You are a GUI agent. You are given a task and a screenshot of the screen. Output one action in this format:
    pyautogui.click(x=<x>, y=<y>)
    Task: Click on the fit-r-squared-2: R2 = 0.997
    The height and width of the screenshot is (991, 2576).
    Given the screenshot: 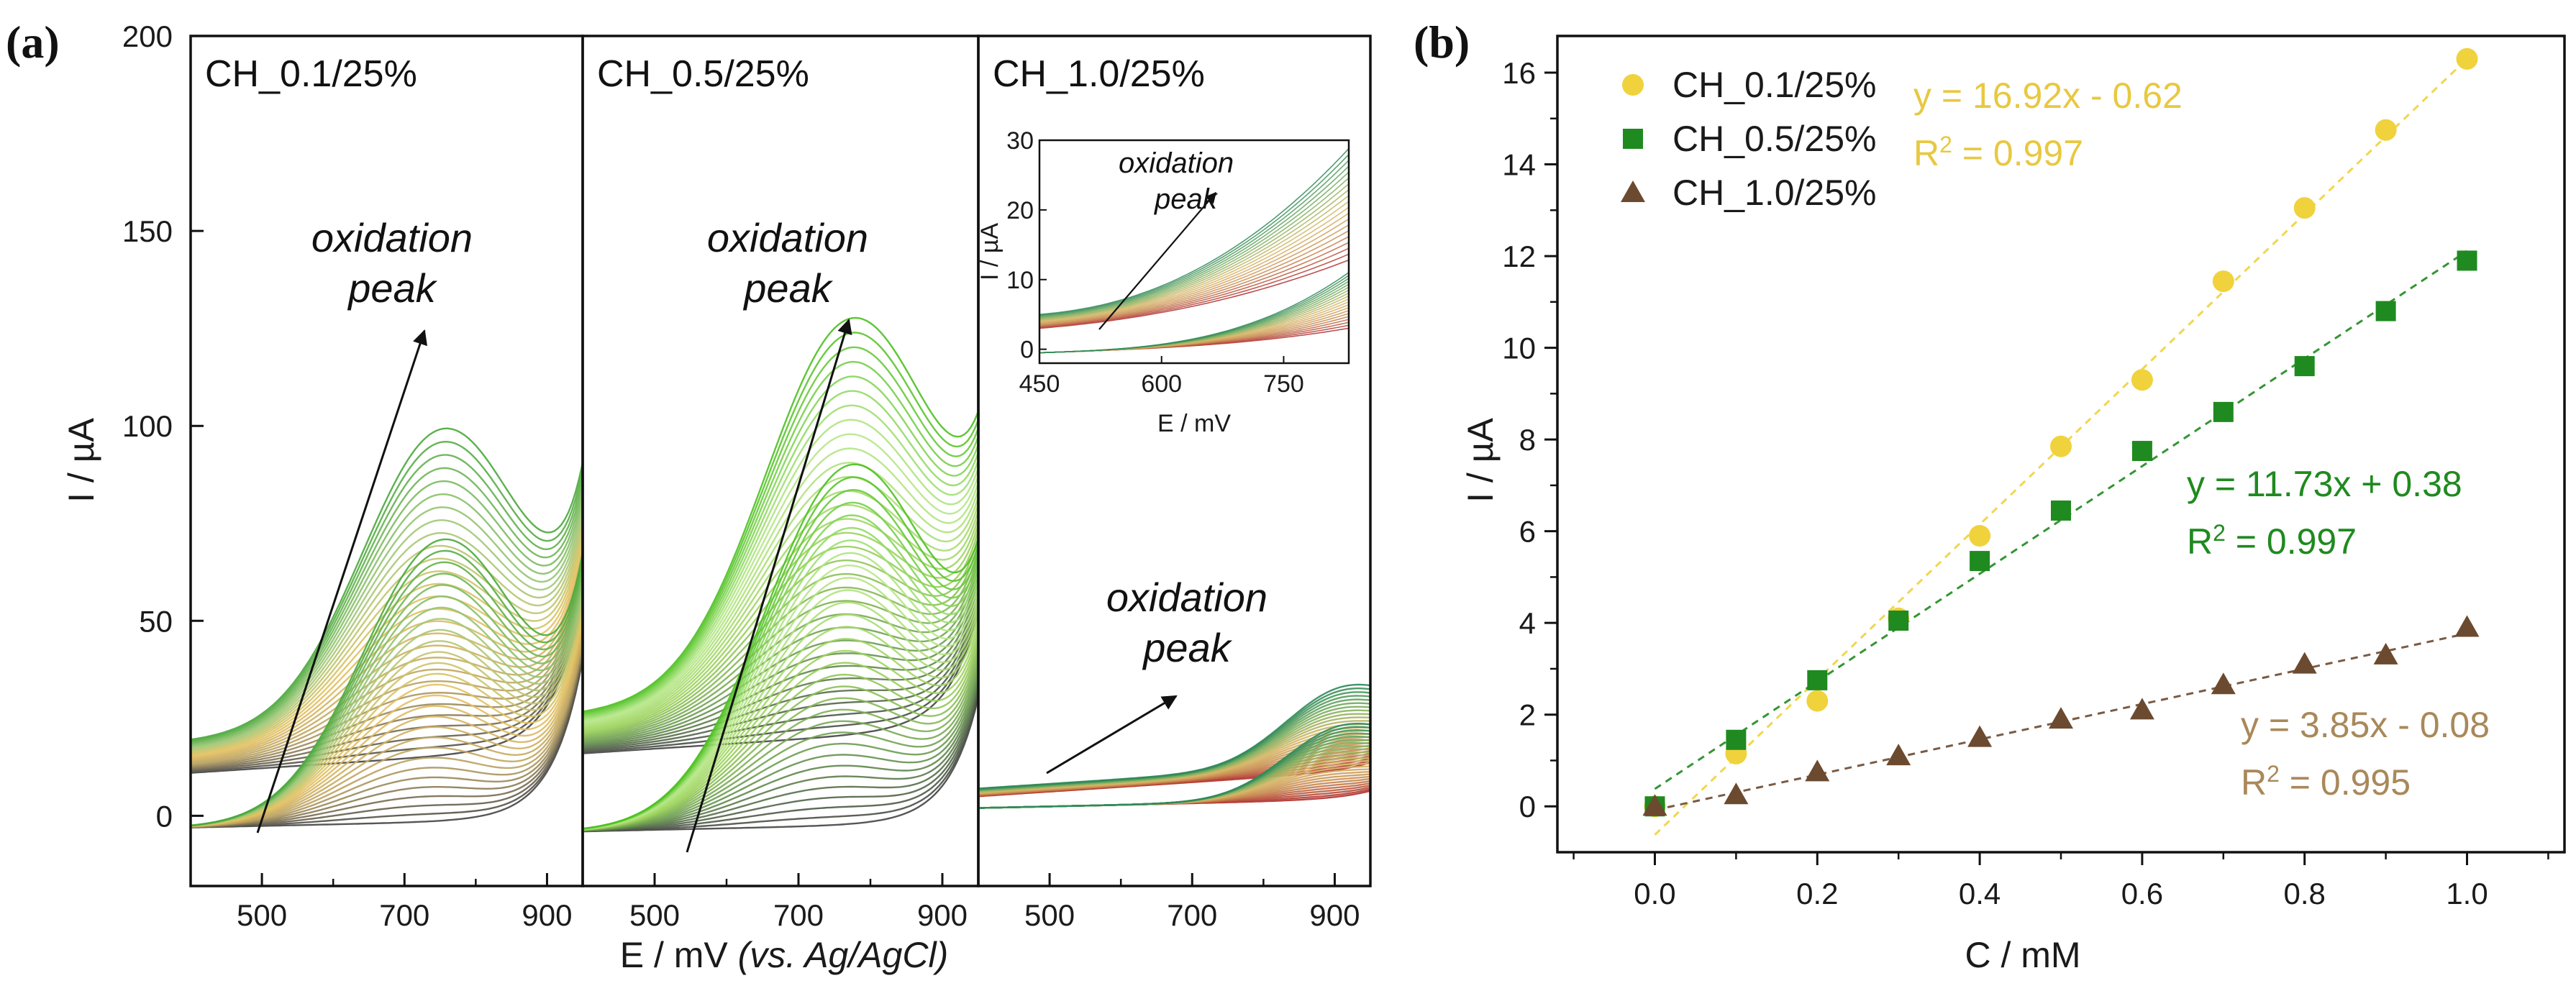 What is the action you would take?
    pyautogui.click(x=2272, y=541)
    